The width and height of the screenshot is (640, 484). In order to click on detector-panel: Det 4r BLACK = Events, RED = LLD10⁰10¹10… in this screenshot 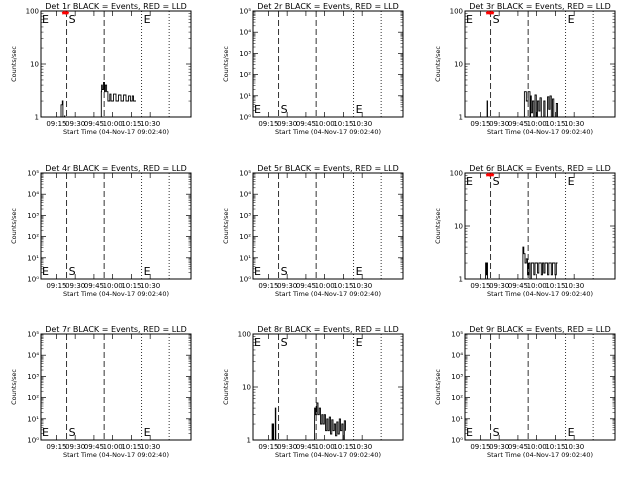, I will do `click(101, 231)`.